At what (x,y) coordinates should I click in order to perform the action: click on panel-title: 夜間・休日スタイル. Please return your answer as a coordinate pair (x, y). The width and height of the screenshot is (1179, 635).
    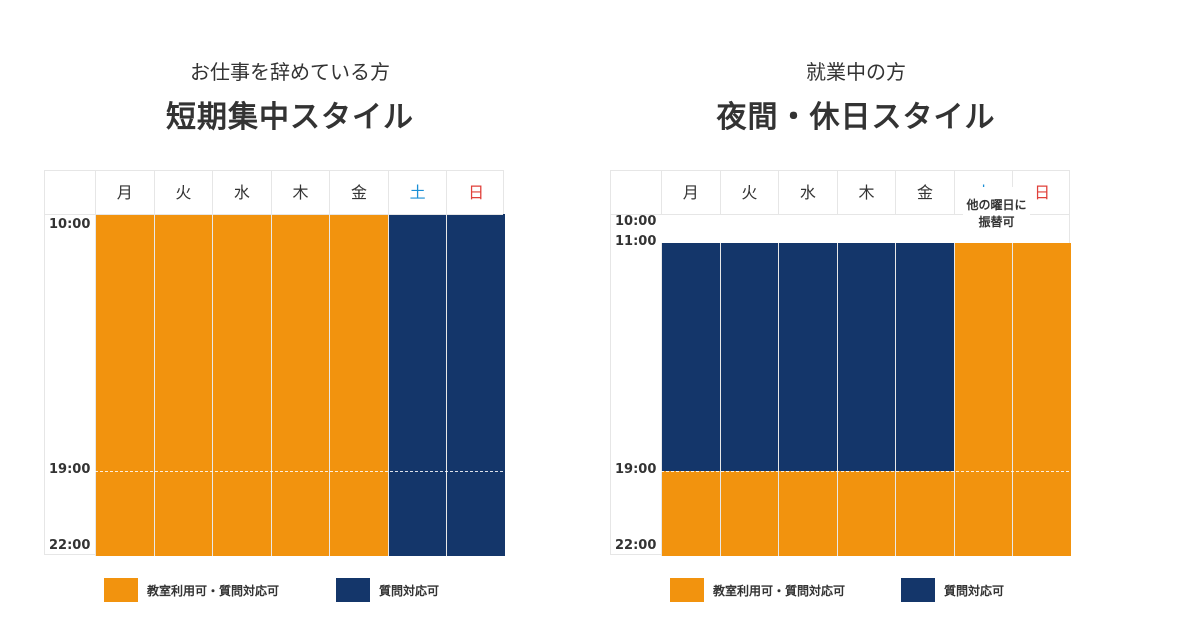
    Looking at the image, I should click on (856, 117).